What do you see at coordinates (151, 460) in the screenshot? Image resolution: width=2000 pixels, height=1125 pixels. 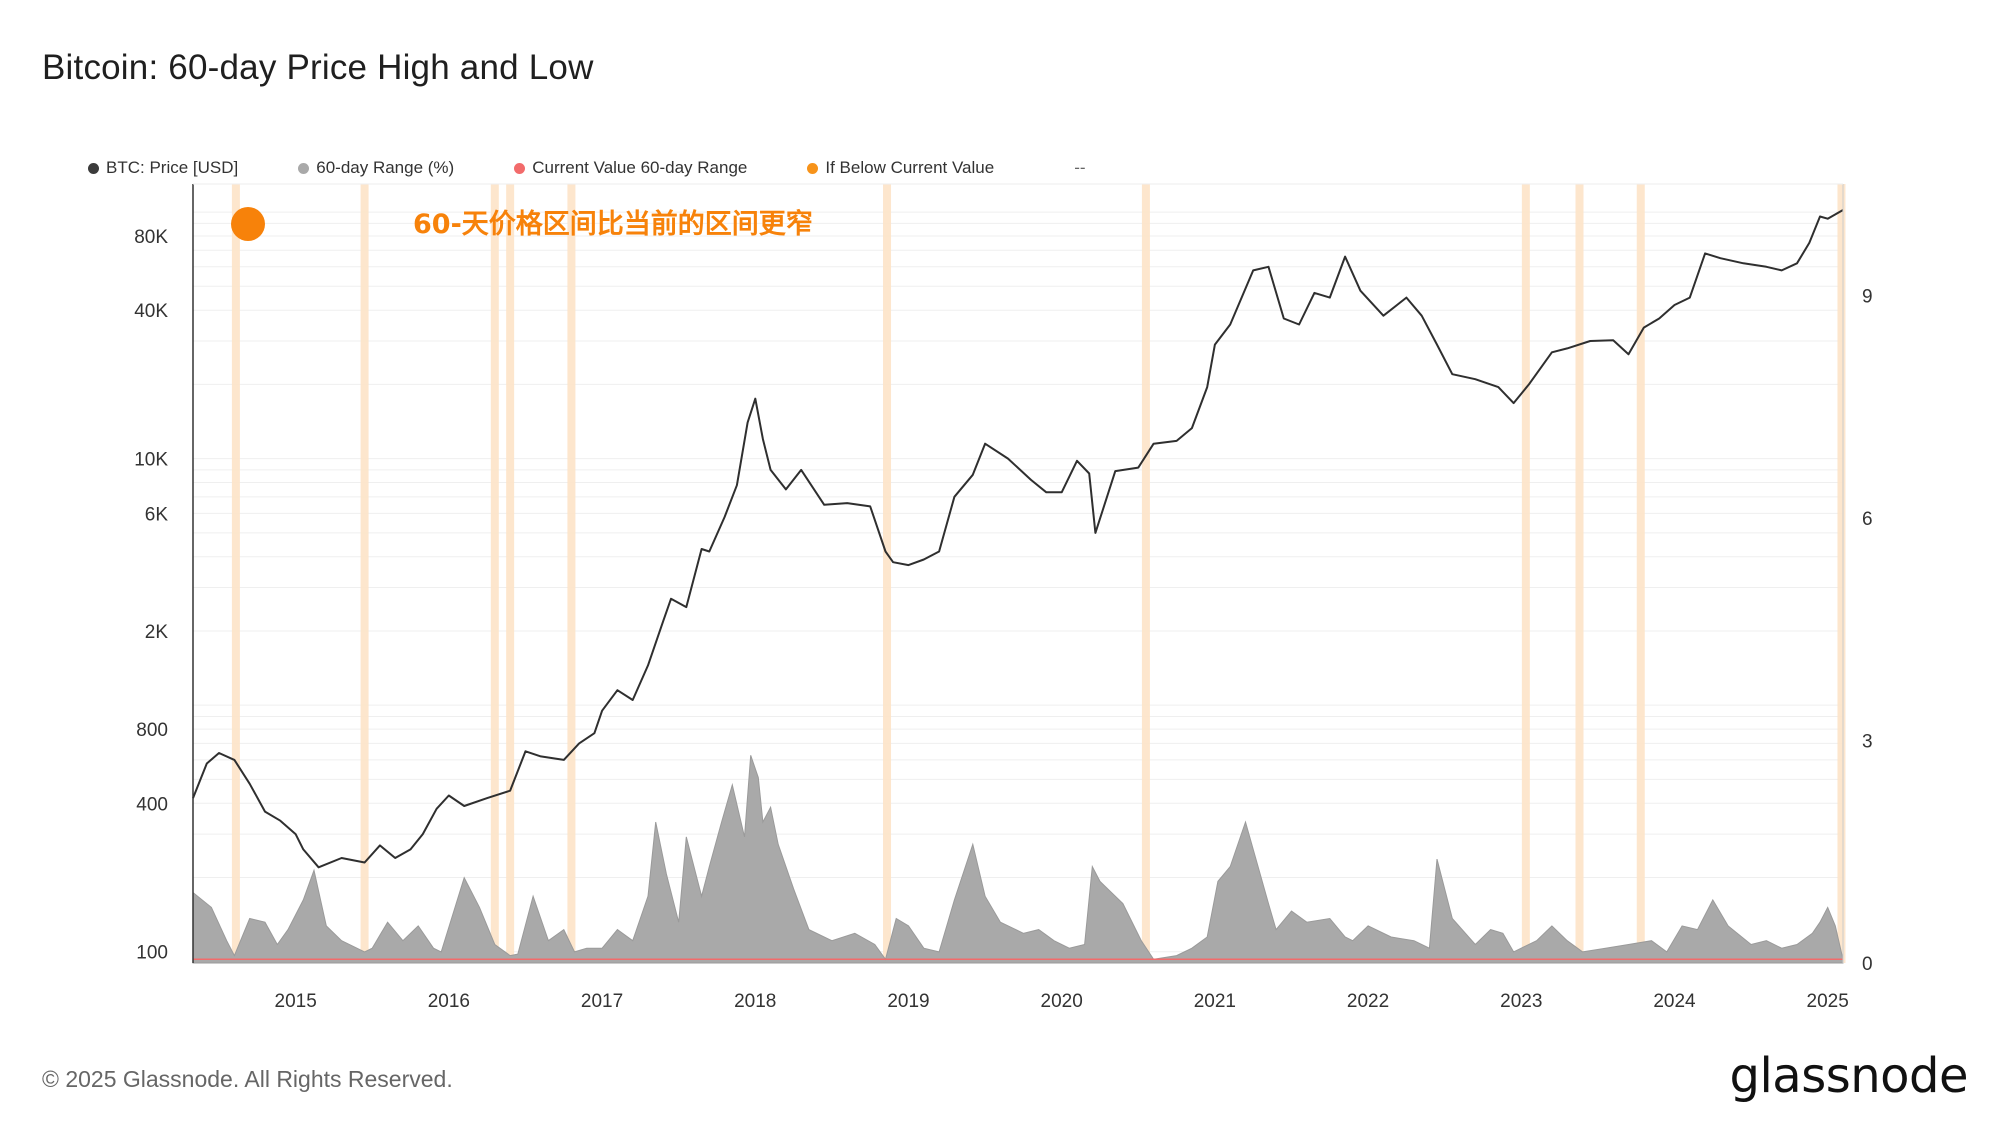 I see `left-tick-label: 10K` at bounding box center [151, 460].